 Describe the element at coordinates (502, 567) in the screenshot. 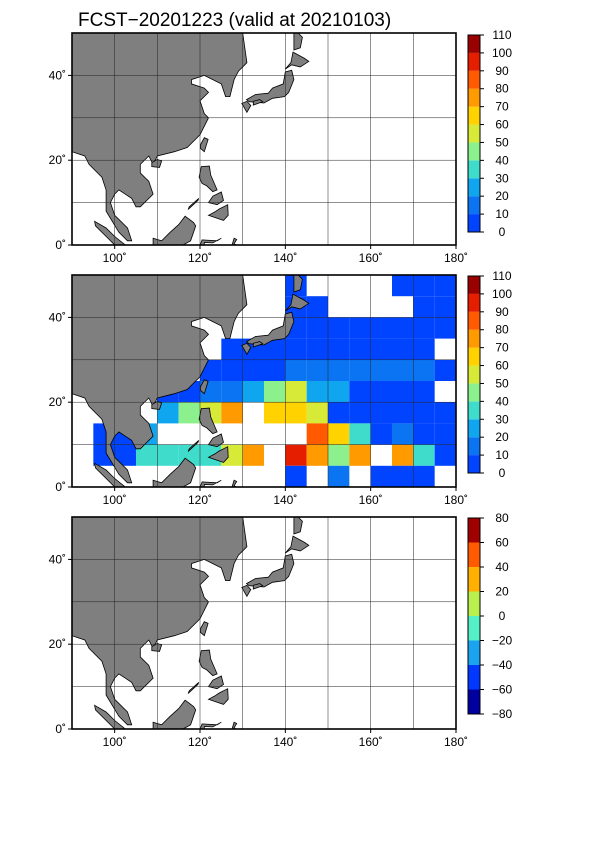

I see `colorbar-label: 40` at that location.